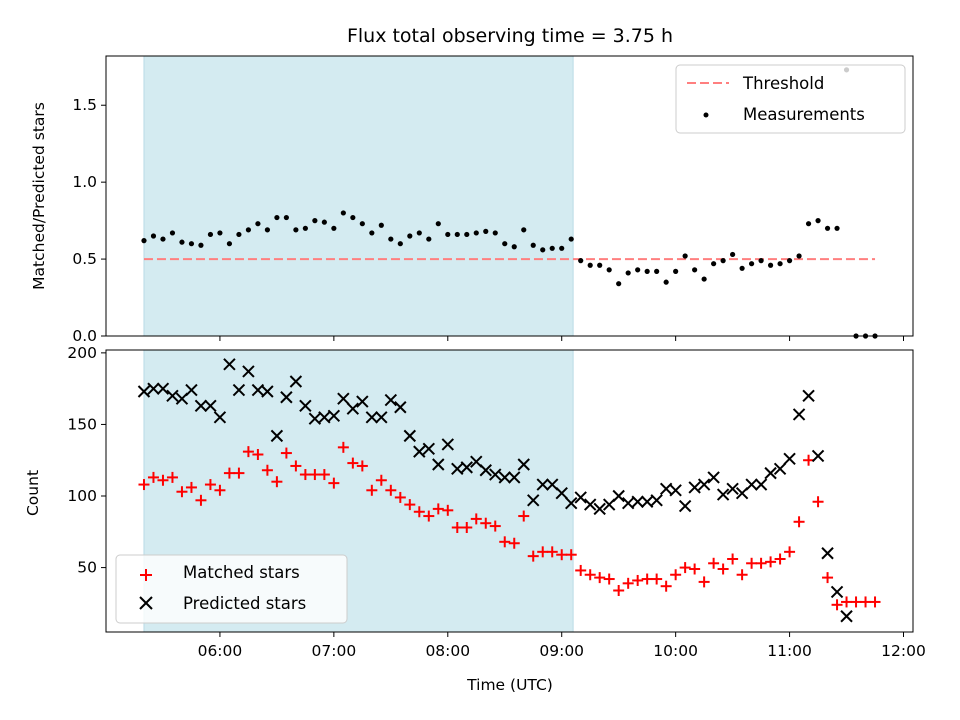 This screenshot has width=960, height=720. What do you see at coordinates (84, 336) in the screenshot?
I see `top-y-tick-label: 0.0` at bounding box center [84, 336].